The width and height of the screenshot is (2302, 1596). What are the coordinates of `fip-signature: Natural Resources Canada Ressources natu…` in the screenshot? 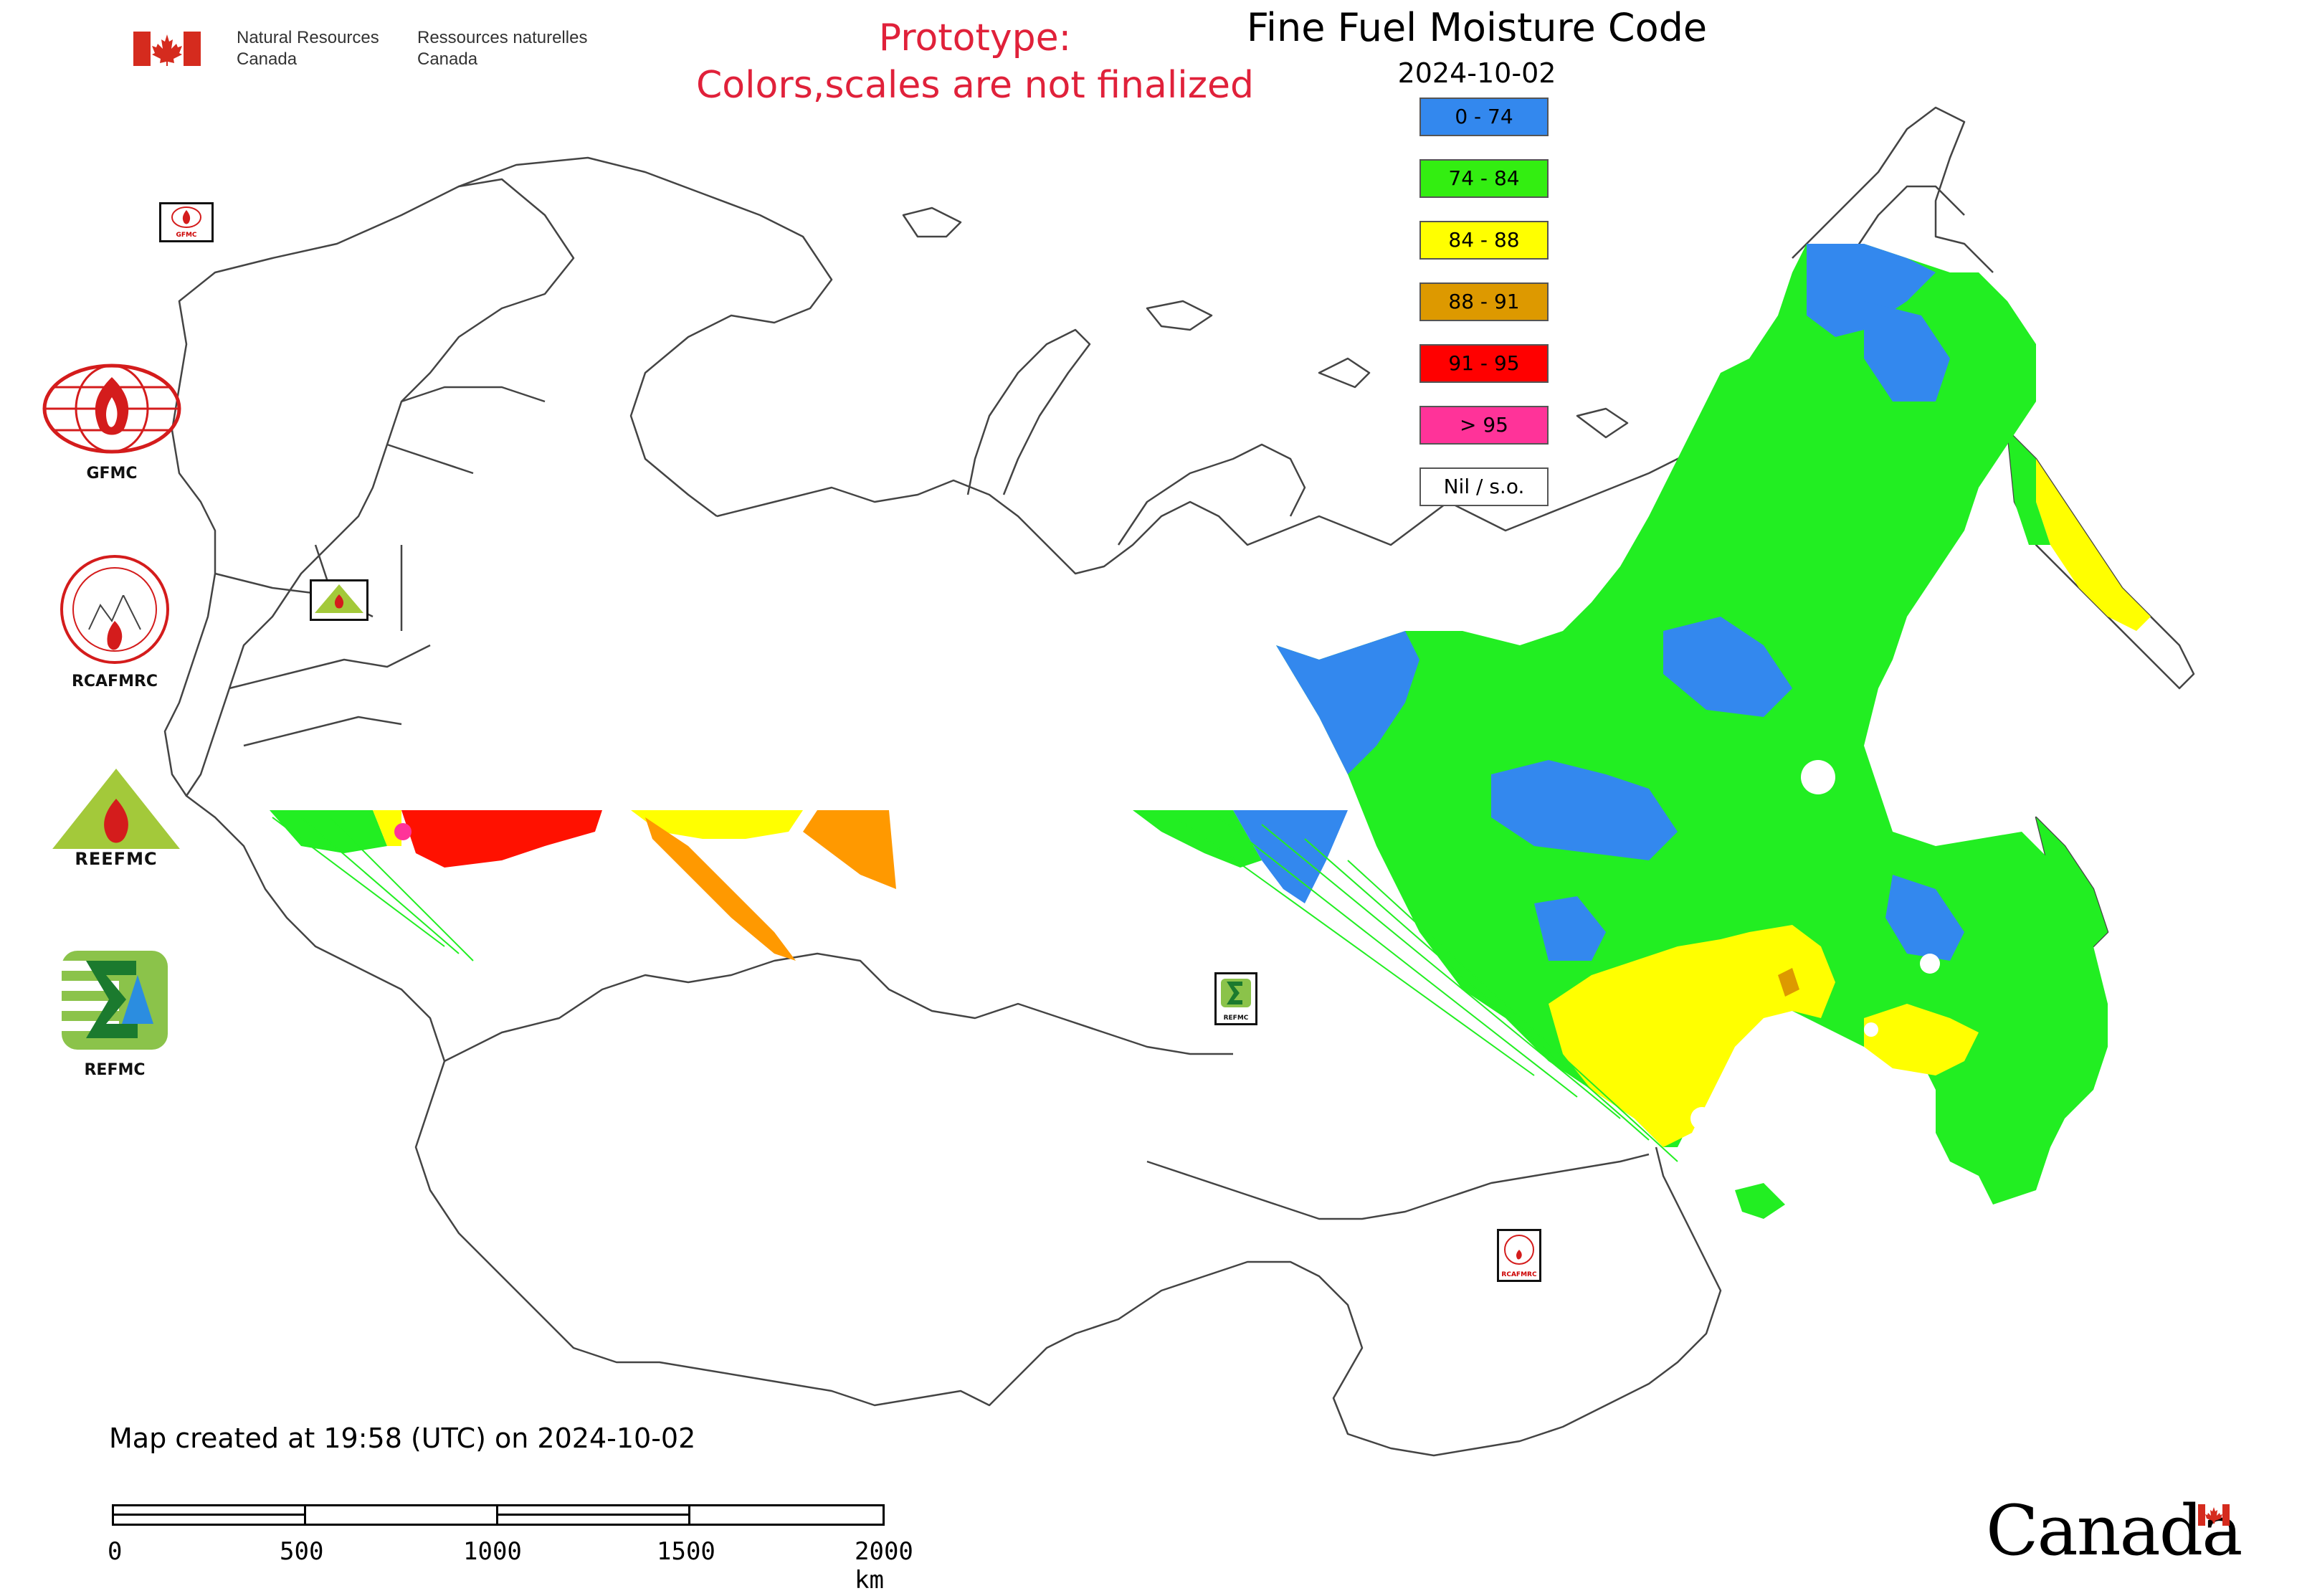 It's located at (370, 52).